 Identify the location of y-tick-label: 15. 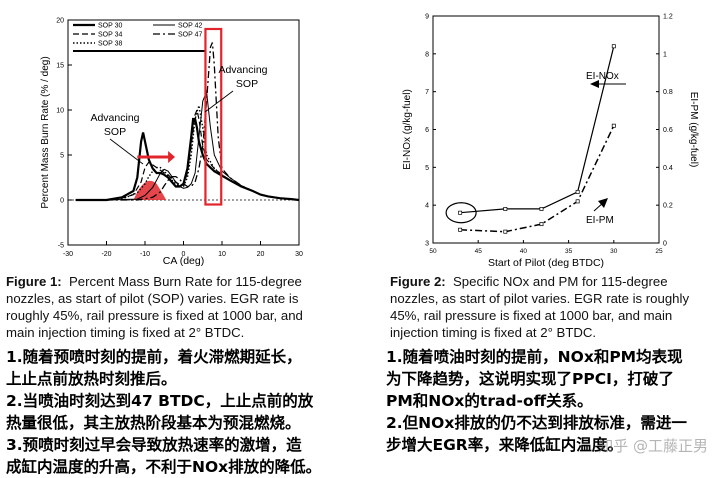
(60, 66).